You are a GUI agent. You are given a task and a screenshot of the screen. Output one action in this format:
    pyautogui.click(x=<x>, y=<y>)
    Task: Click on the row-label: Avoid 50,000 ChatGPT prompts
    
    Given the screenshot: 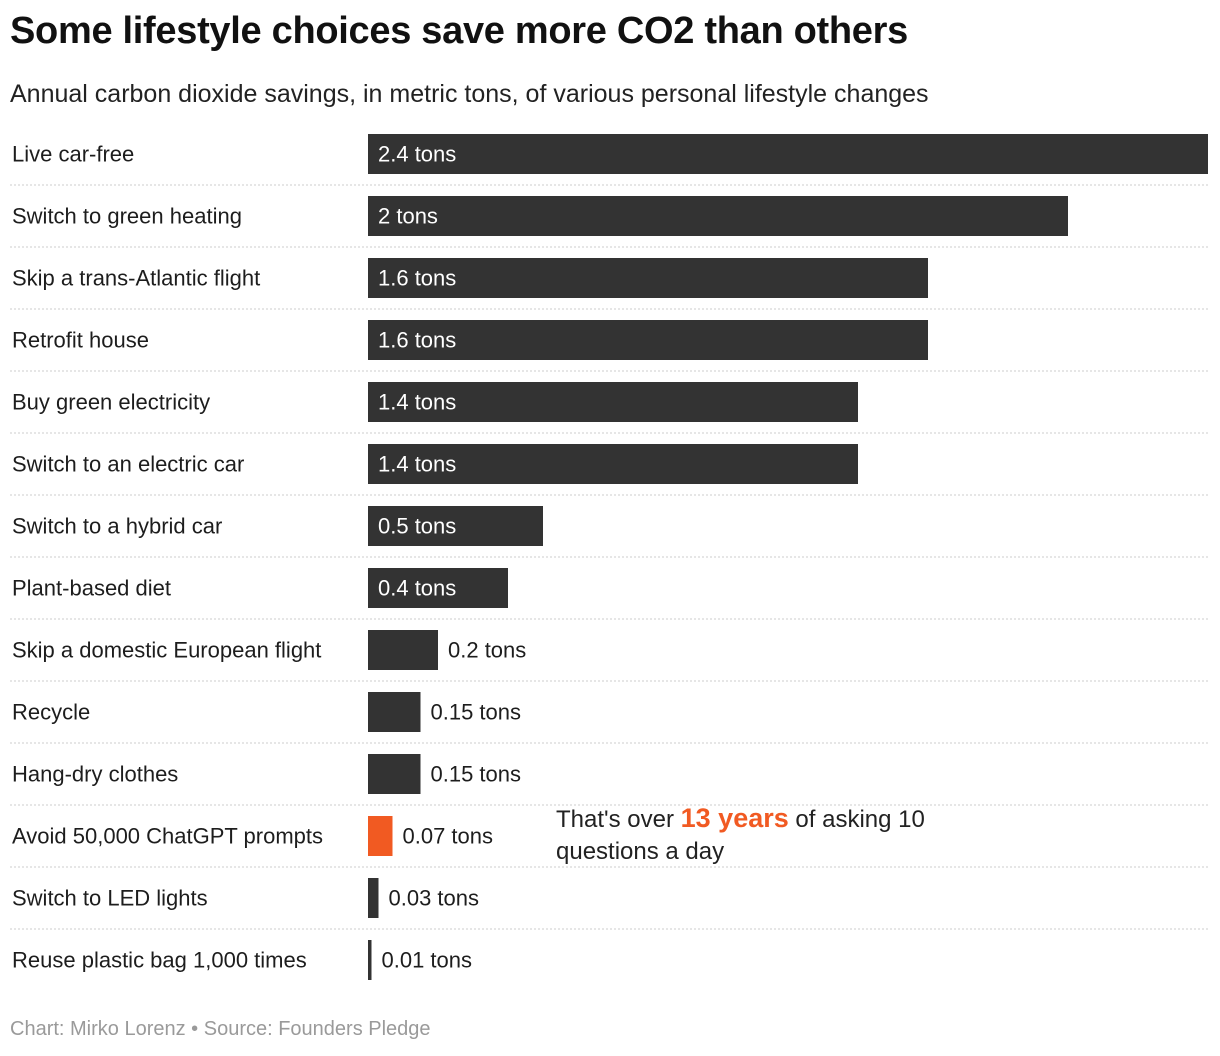 What is the action you would take?
    pyautogui.click(x=167, y=836)
    